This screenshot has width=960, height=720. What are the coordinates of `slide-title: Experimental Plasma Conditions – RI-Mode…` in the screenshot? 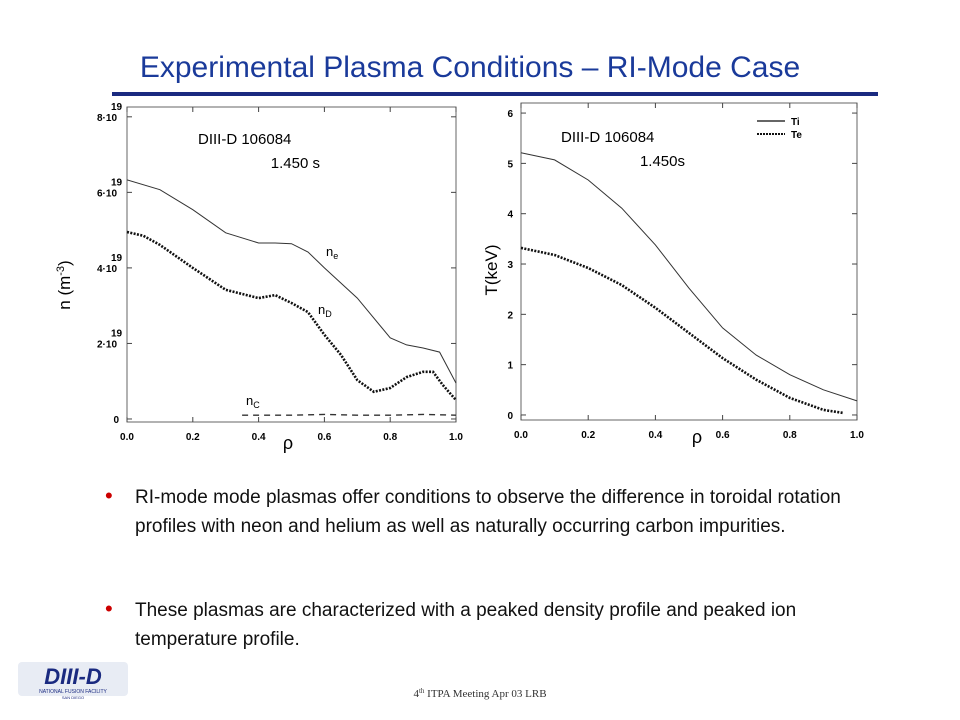 It's located at (470, 67).